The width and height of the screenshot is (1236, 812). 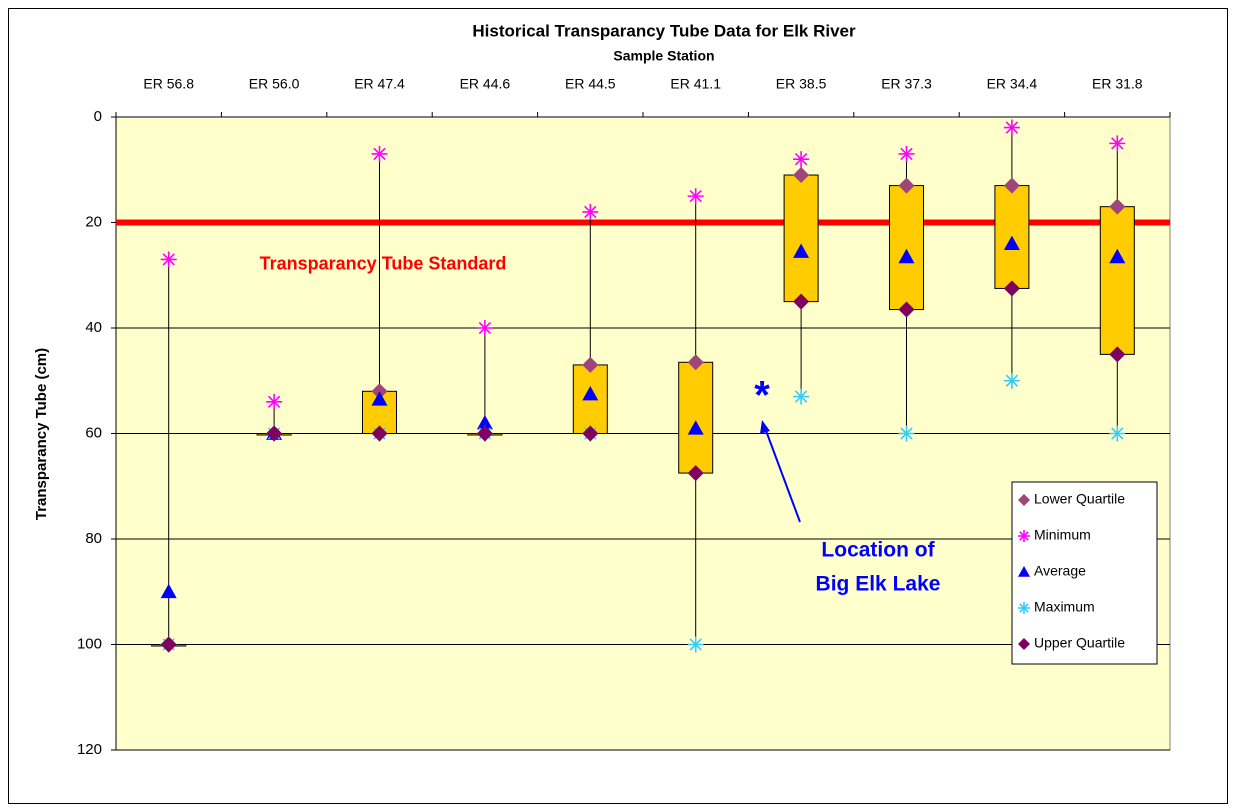 What do you see at coordinates (906, 84) in the screenshot?
I see `x-tick-label: ER 37.3` at bounding box center [906, 84].